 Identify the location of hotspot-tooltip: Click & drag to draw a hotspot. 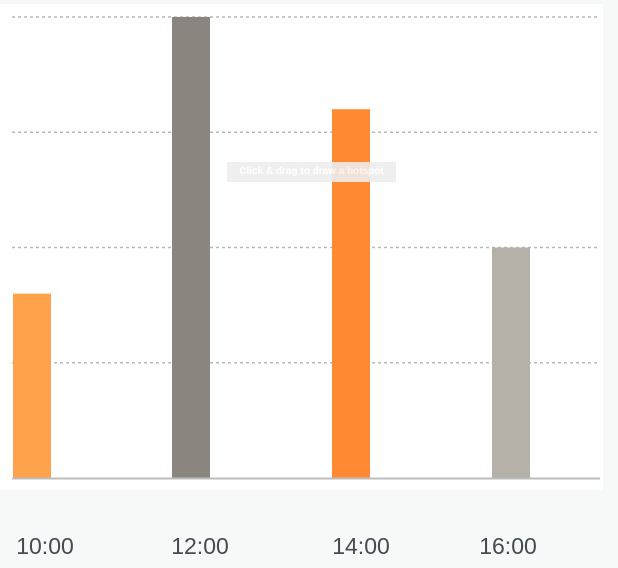
(311, 172).